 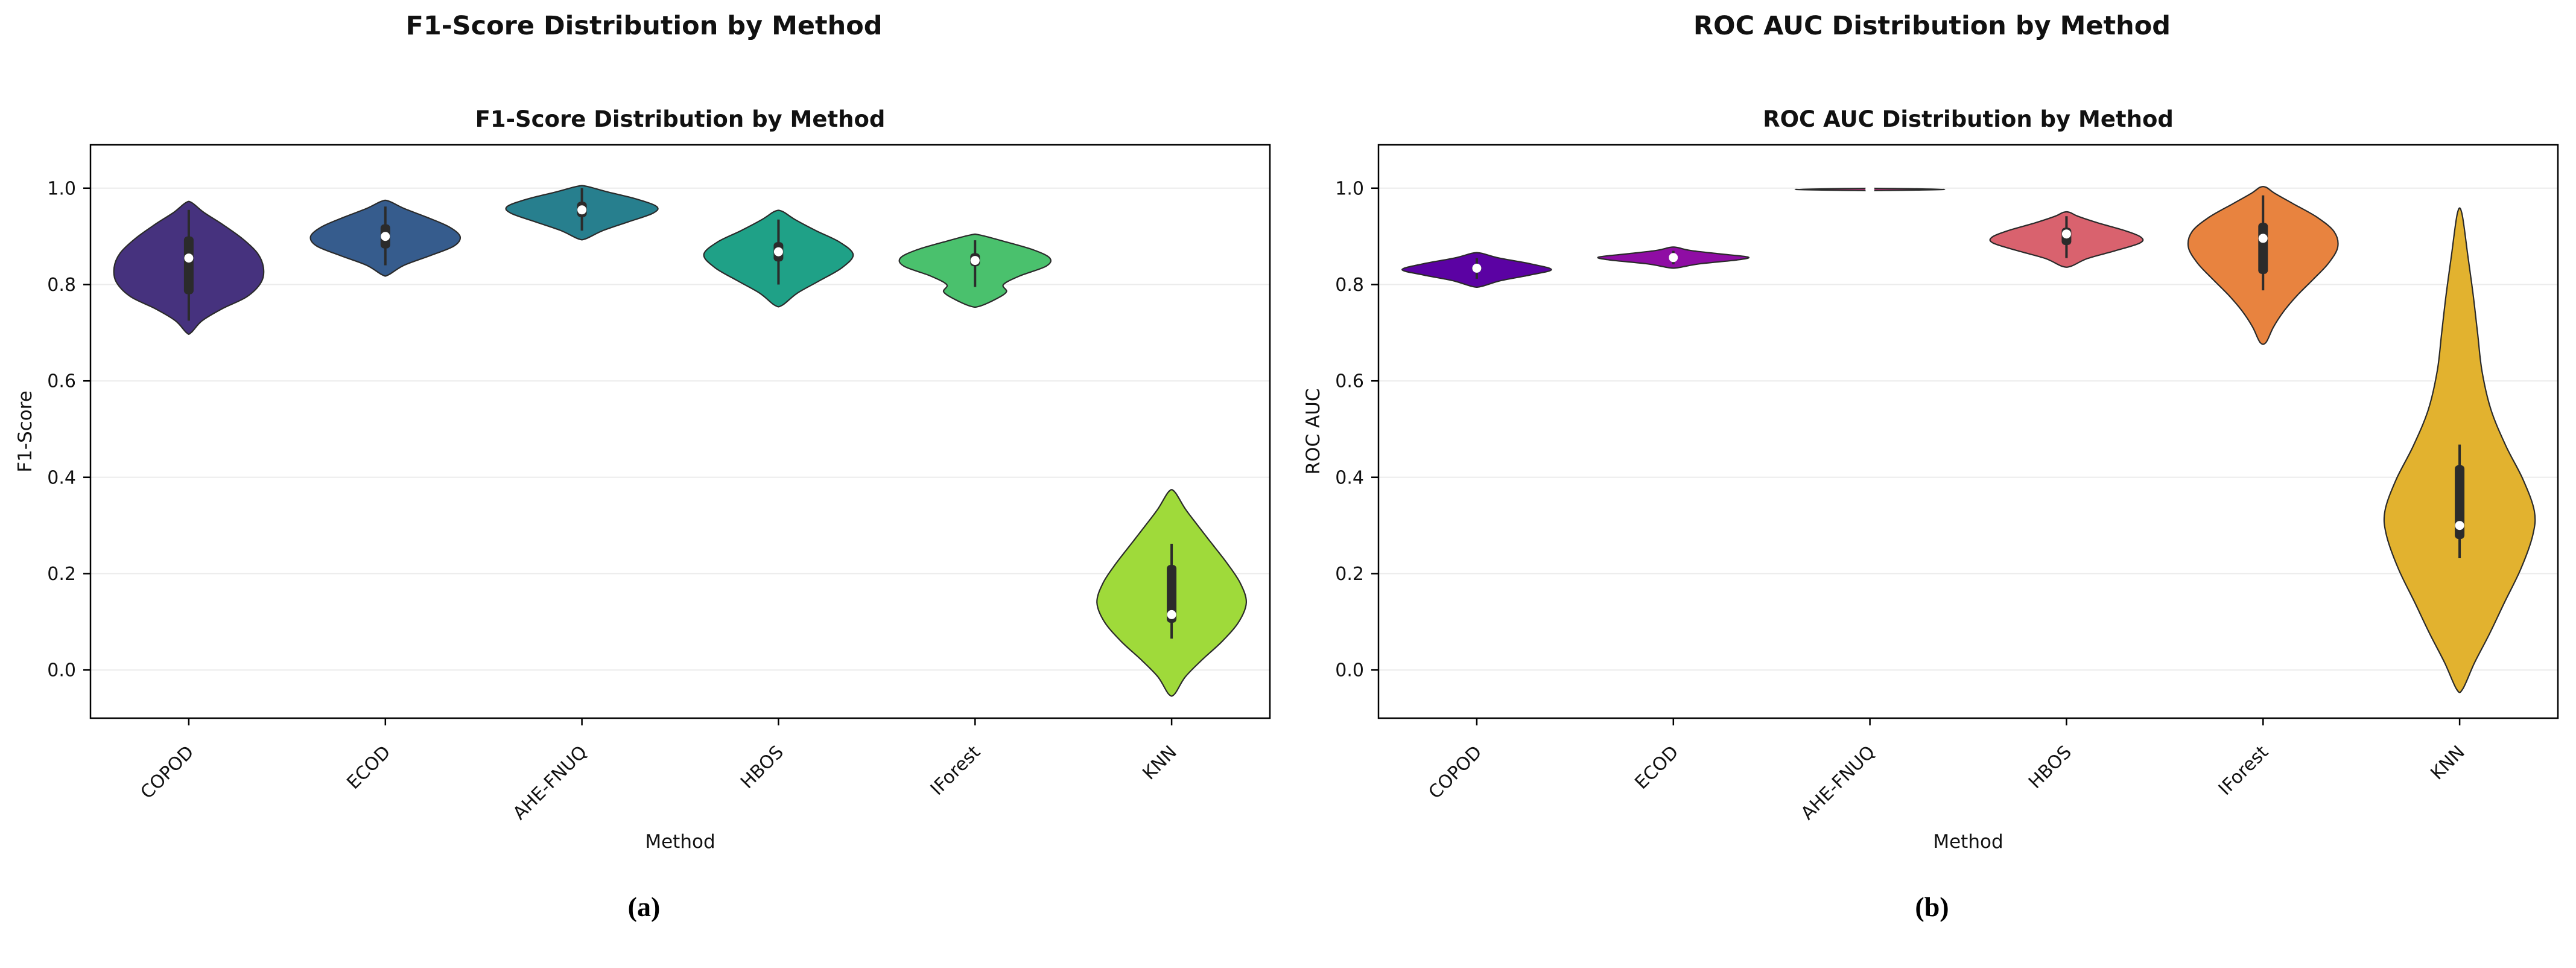 I want to click on panel-b-outer-title: ROC AUC Distribution by Method, so click(x=1932, y=26).